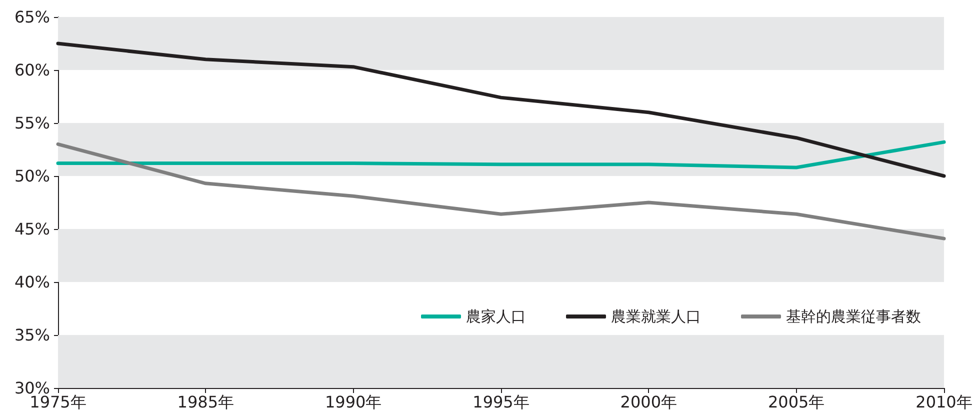 The image size is (976, 414). I want to click on legend-label: 農業就業人口, so click(656, 317).